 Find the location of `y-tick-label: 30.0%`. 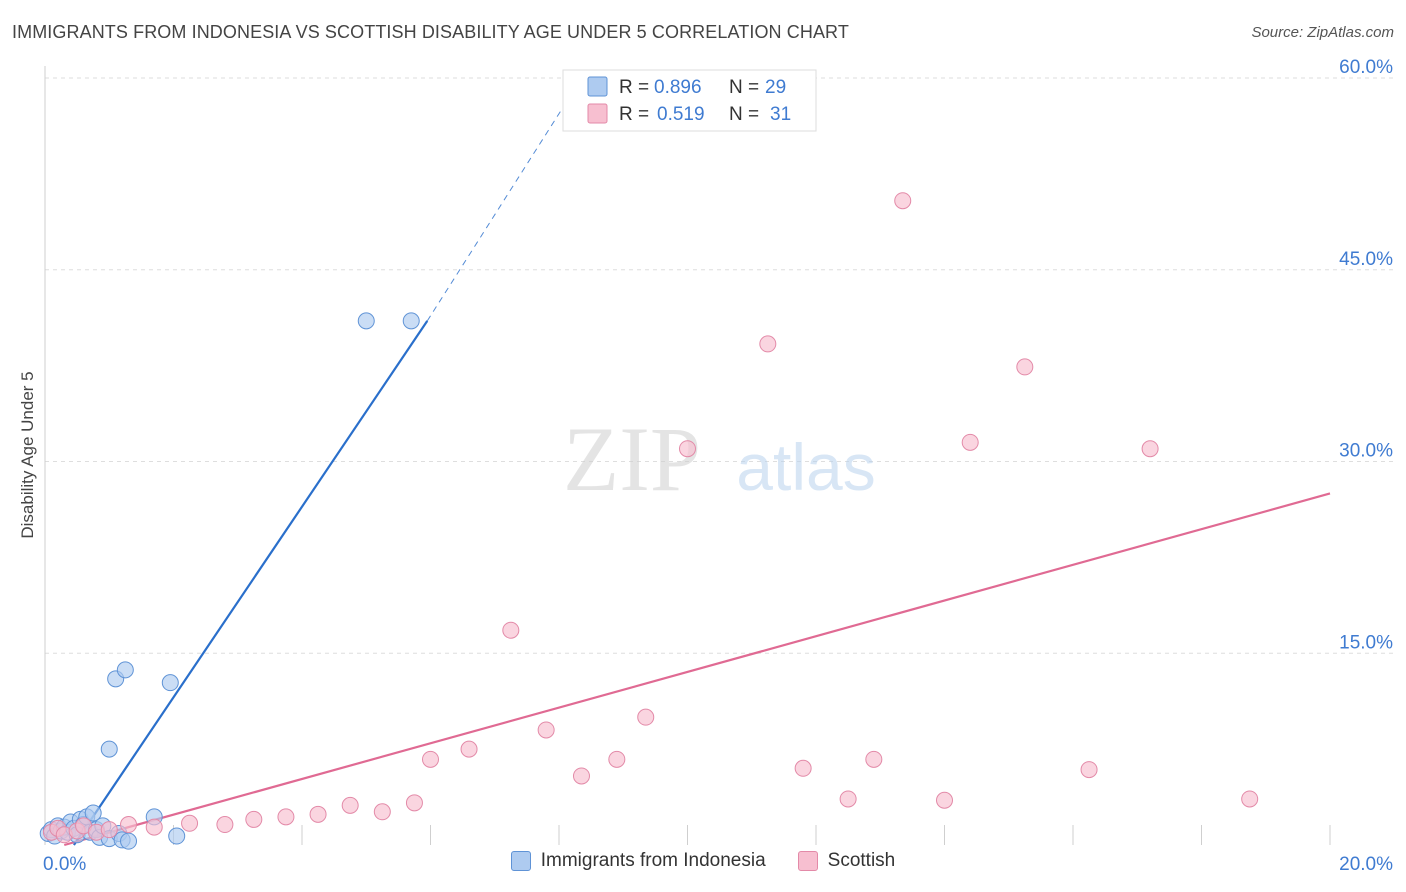

y-tick-label: 30.0% is located at coordinates (1366, 451).